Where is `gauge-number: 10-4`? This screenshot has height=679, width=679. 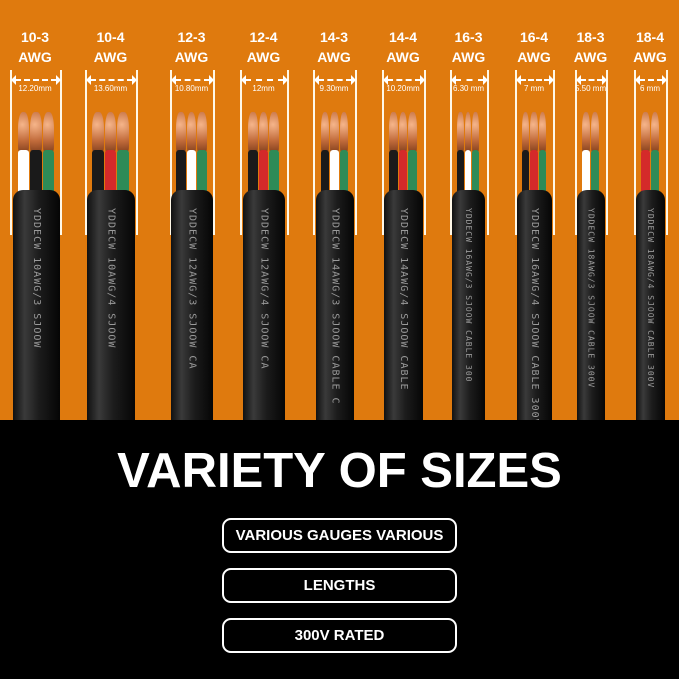
gauge-number: 10-4 is located at coordinates (110, 37).